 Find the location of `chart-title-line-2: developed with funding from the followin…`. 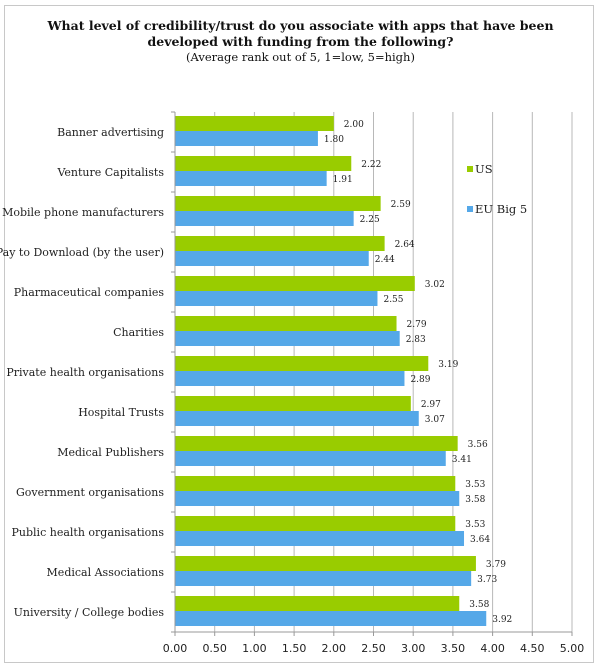

chart-title-line-2: developed with funding from the followin… is located at coordinates (300, 41).